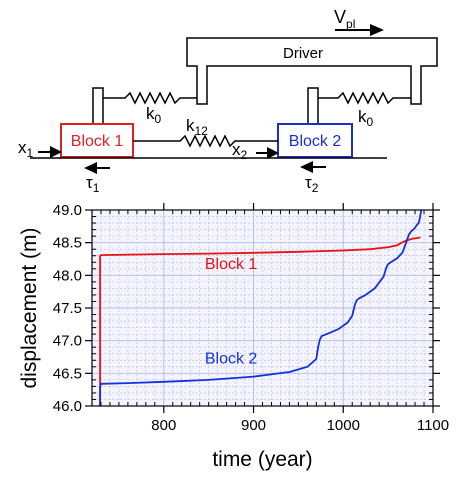 This screenshot has width=467, height=477. I want to click on series-annotation-block1: Block 1, so click(231, 264).